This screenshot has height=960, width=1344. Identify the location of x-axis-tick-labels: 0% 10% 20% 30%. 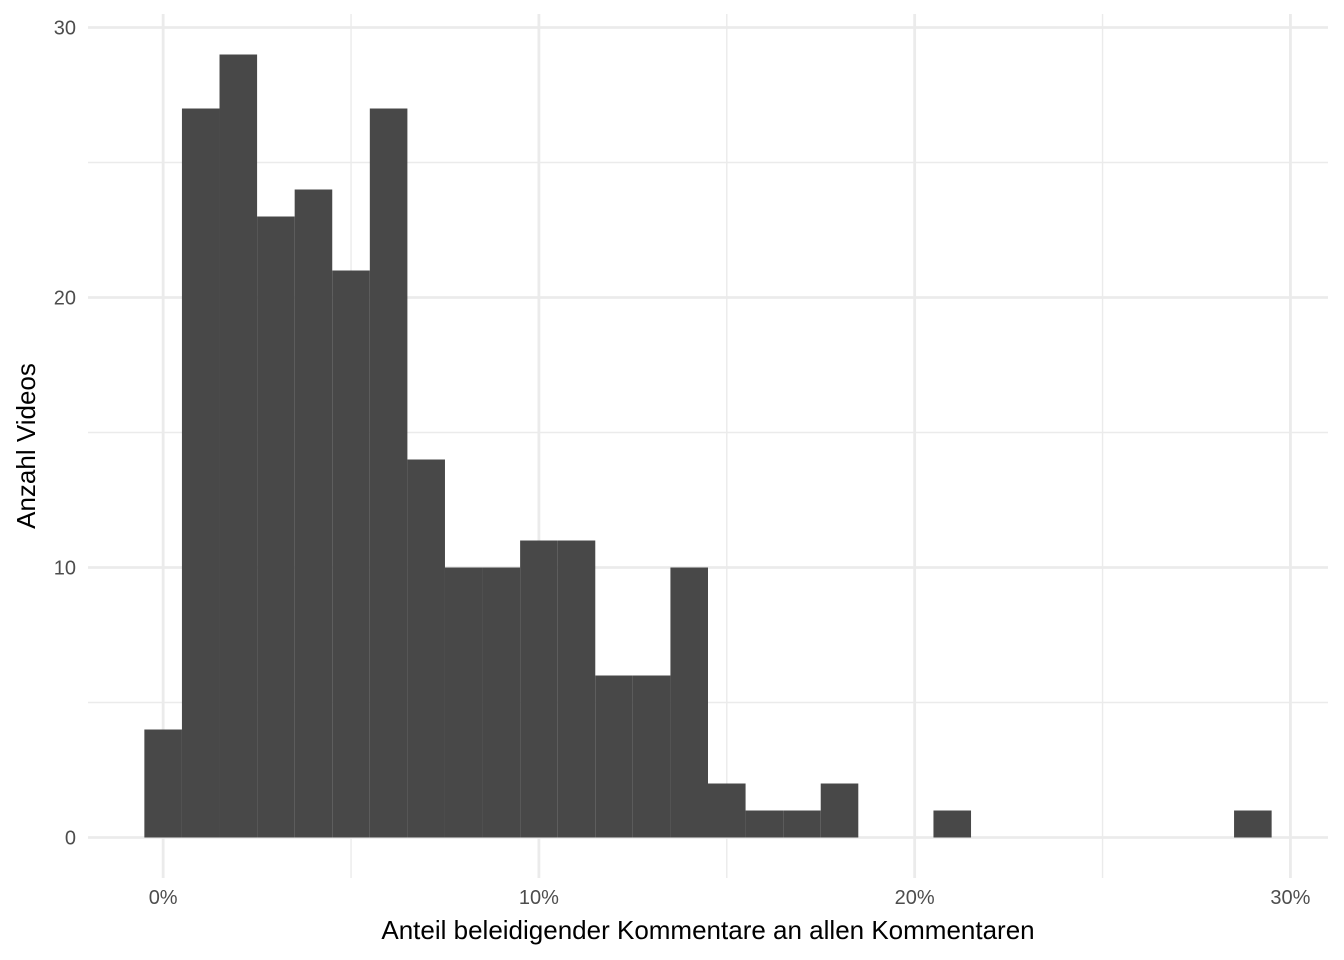
(730, 898).